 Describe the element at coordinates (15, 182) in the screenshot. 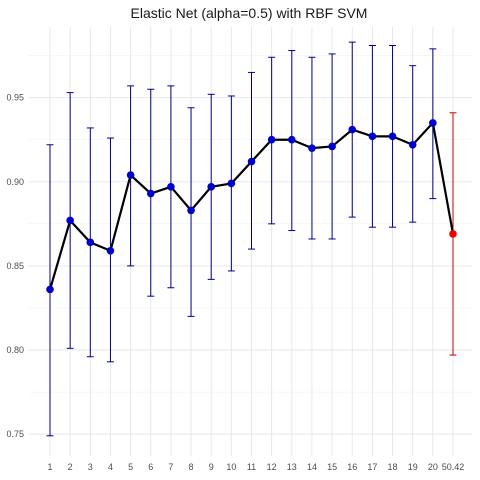

I see `y-tick-label: 0.90` at that location.